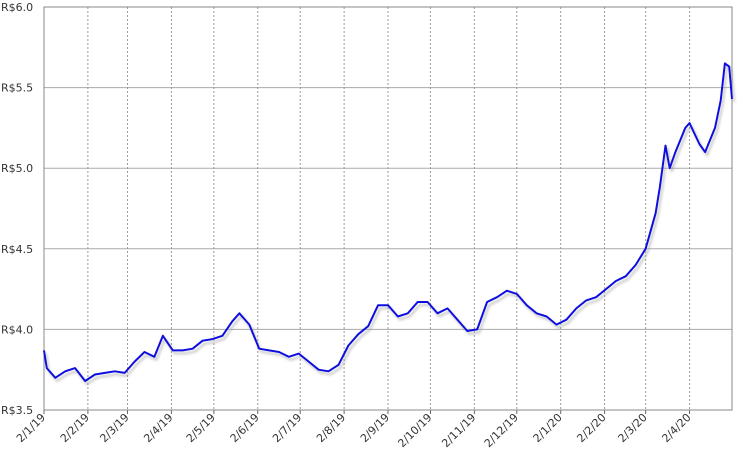 The width and height of the screenshot is (746, 460). I want to click on y-tick-label: R$5.0, so click(17, 168).